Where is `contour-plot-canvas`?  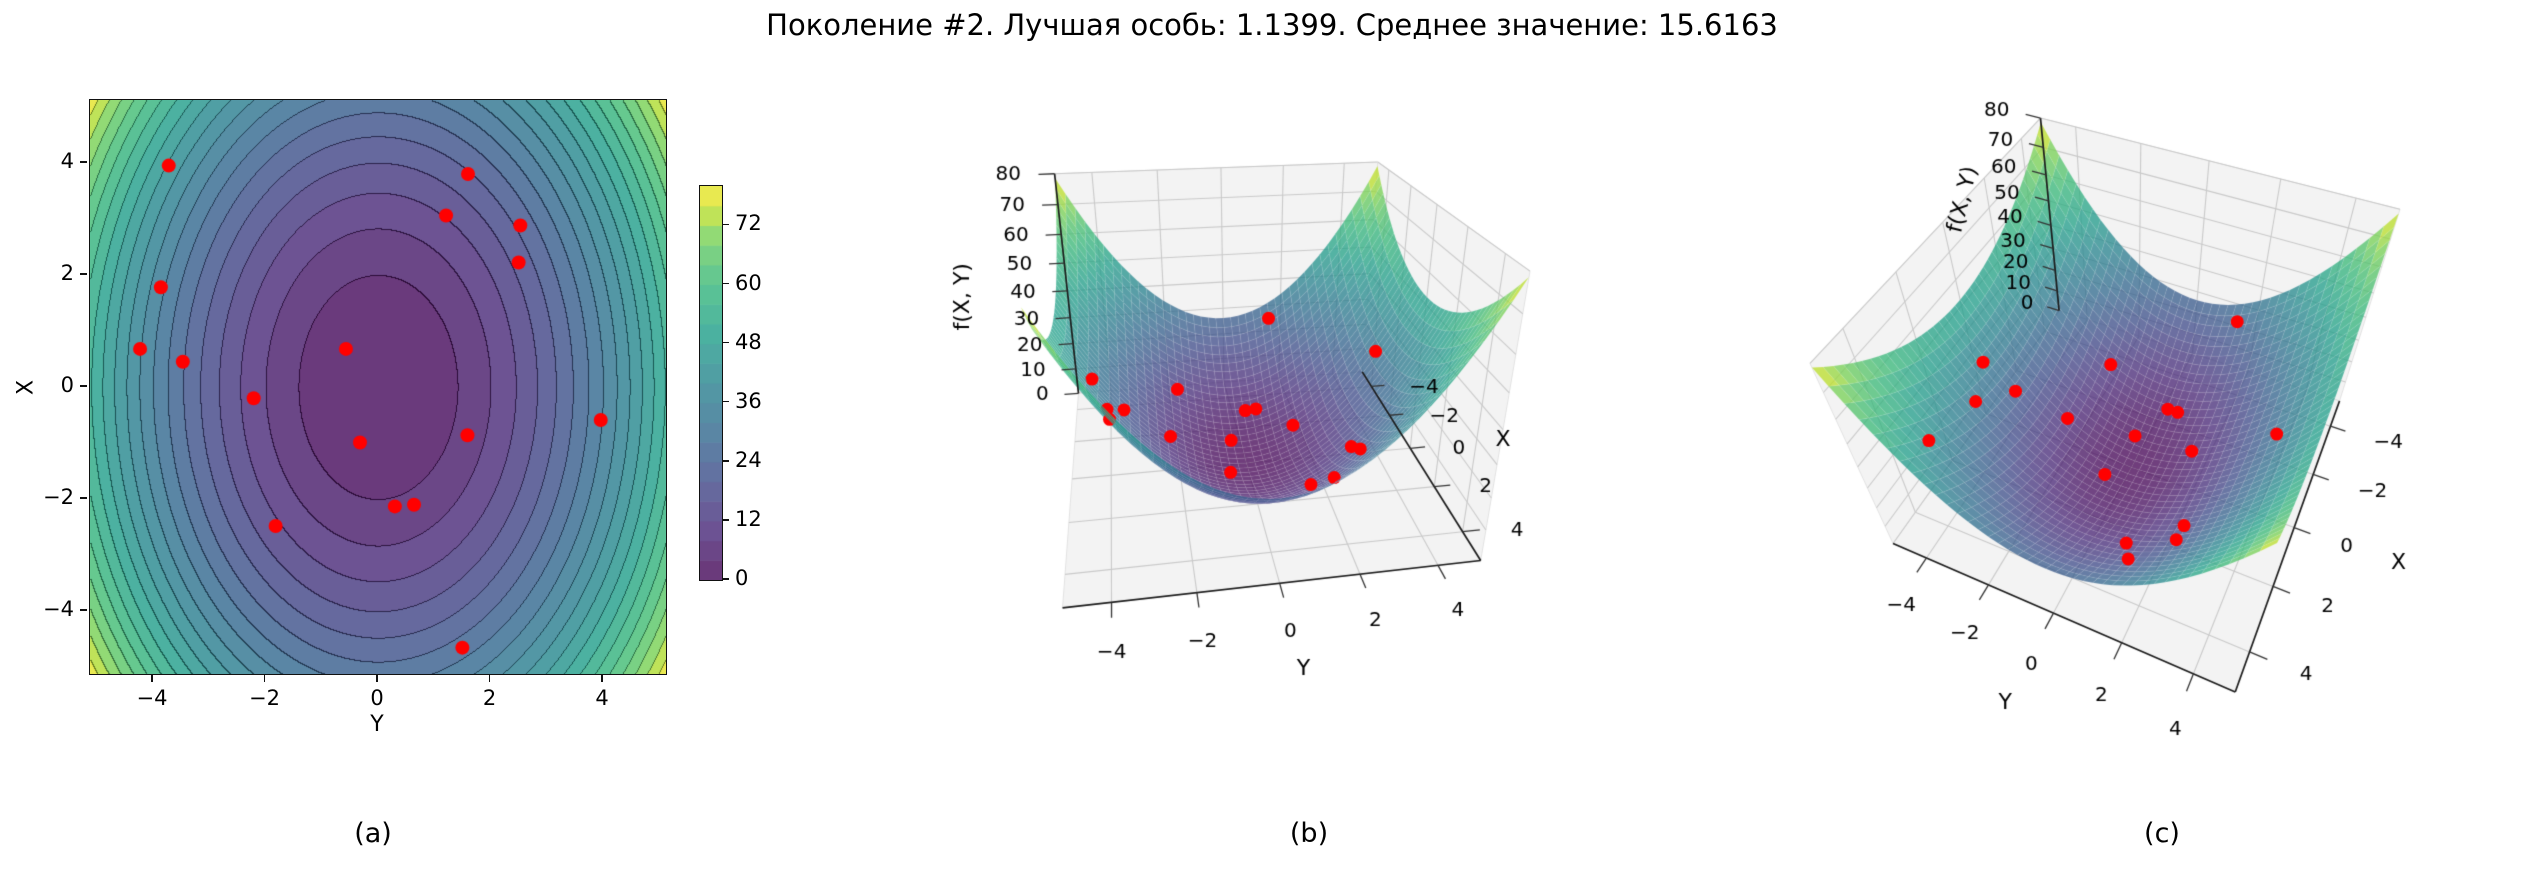
contour-plot-canvas is located at coordinates (378, 387).